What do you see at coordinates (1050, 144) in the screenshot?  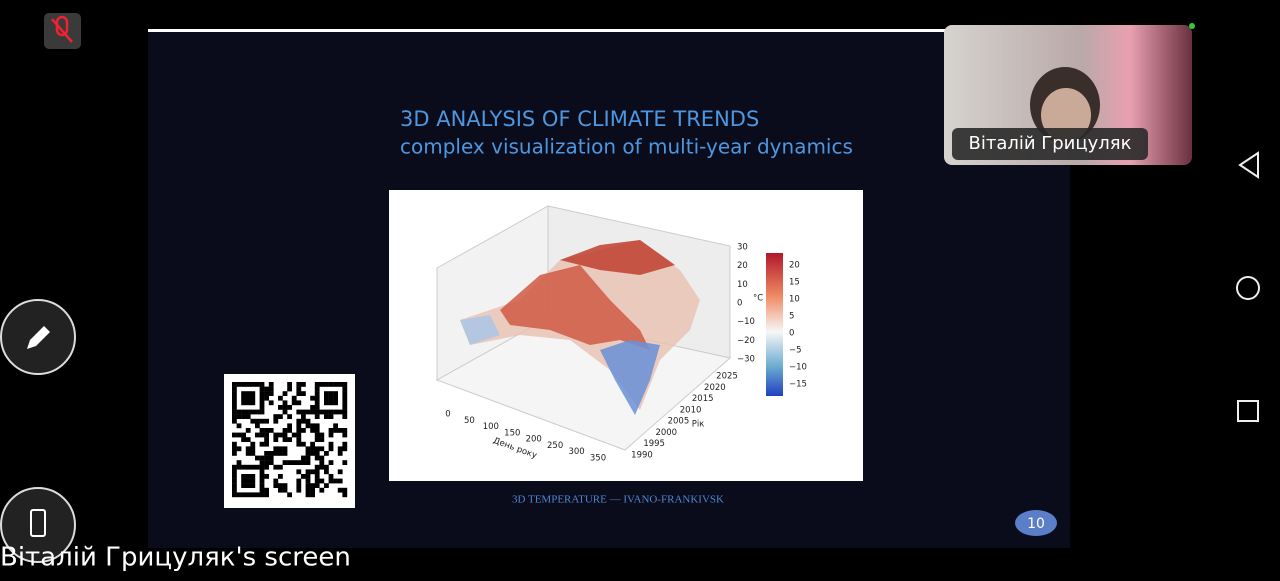 I see `name-label-bg` at bounding box center [1050, 144].